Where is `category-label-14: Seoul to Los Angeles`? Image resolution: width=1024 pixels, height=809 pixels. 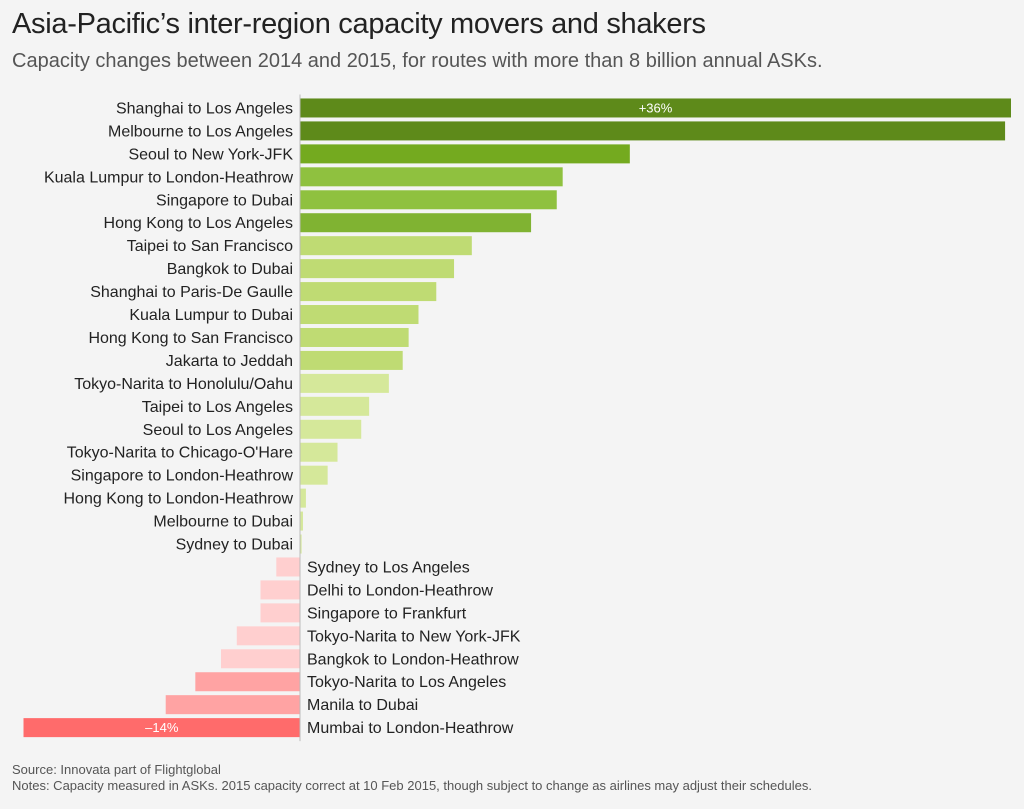 category-label-14: Seoul to Los Angeles is located at coordinates (218, 430).